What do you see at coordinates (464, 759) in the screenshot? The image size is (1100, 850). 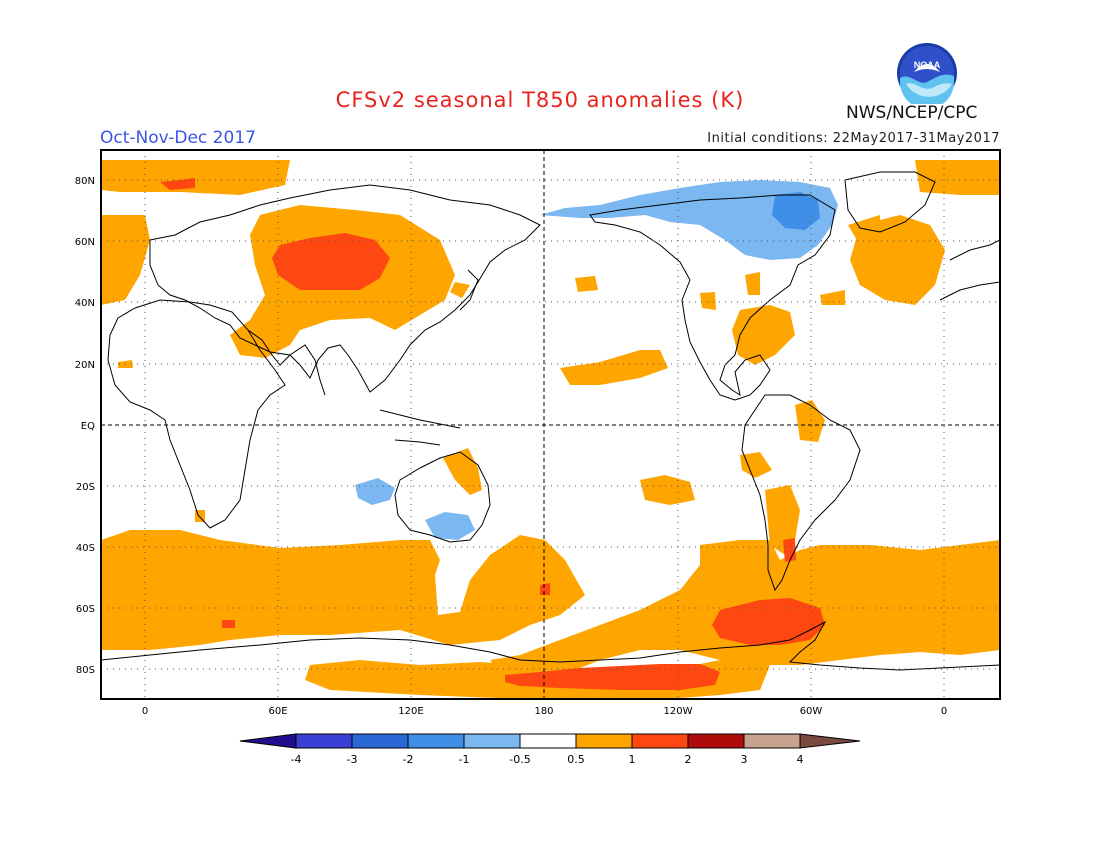 I see `colorbar-label: -1` at bounding box center [464, 759].